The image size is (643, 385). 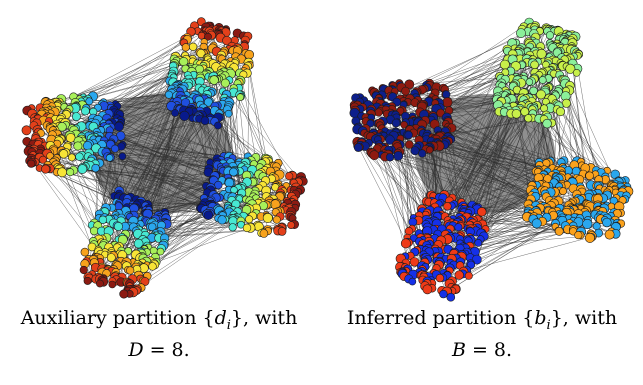 I want to click on caption-line-2: D = 8., so click(x=159, y=349).